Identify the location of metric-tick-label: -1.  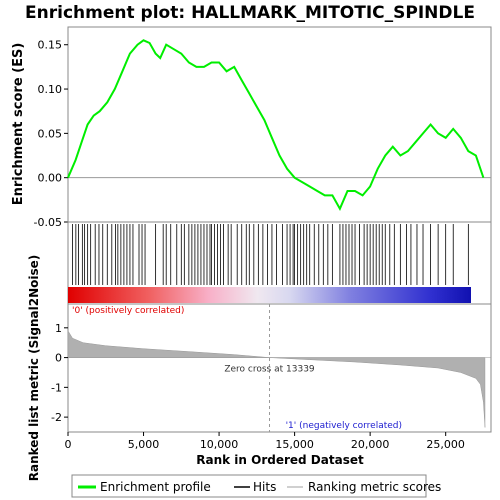
(56, 387).